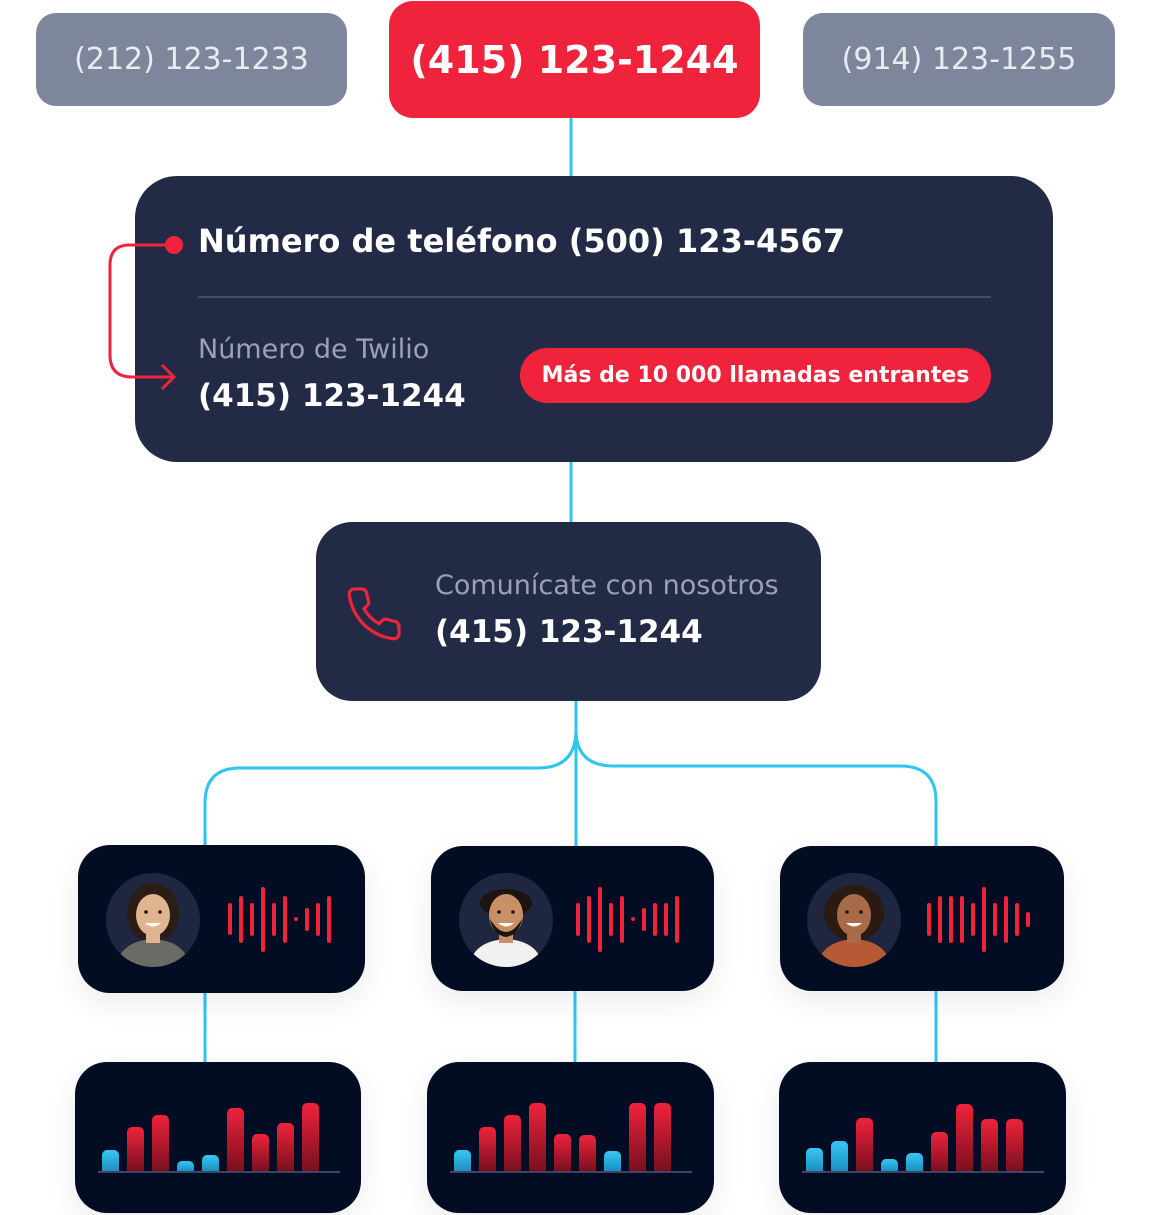  I want to click on phone-number-title: Número de teléfono (500) 123-4567, so click(522, 241).